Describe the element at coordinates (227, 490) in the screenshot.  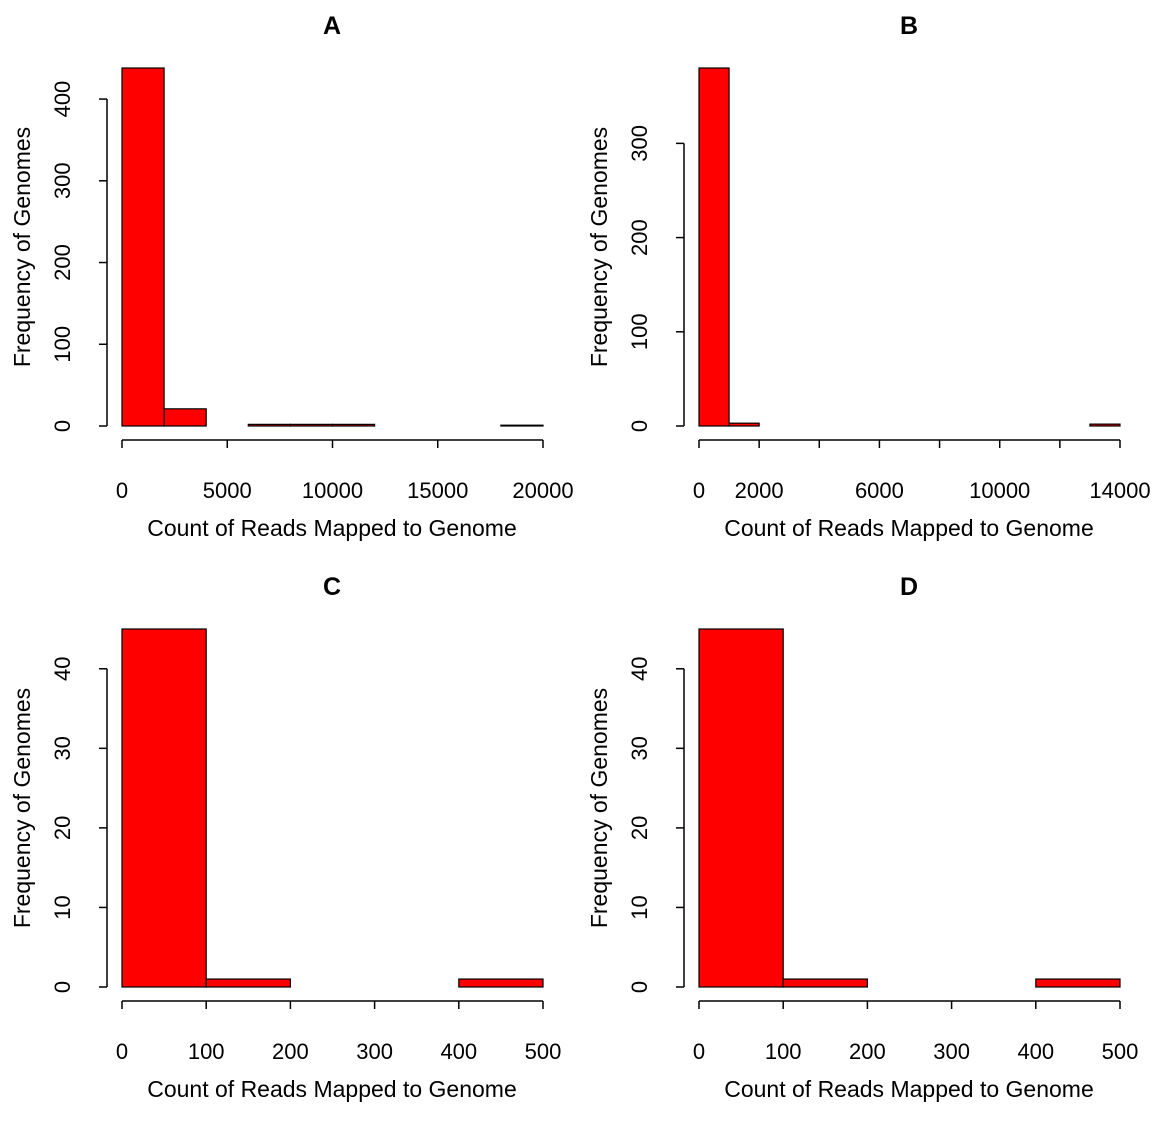
I see `x-tick-label: 5000` at that location.